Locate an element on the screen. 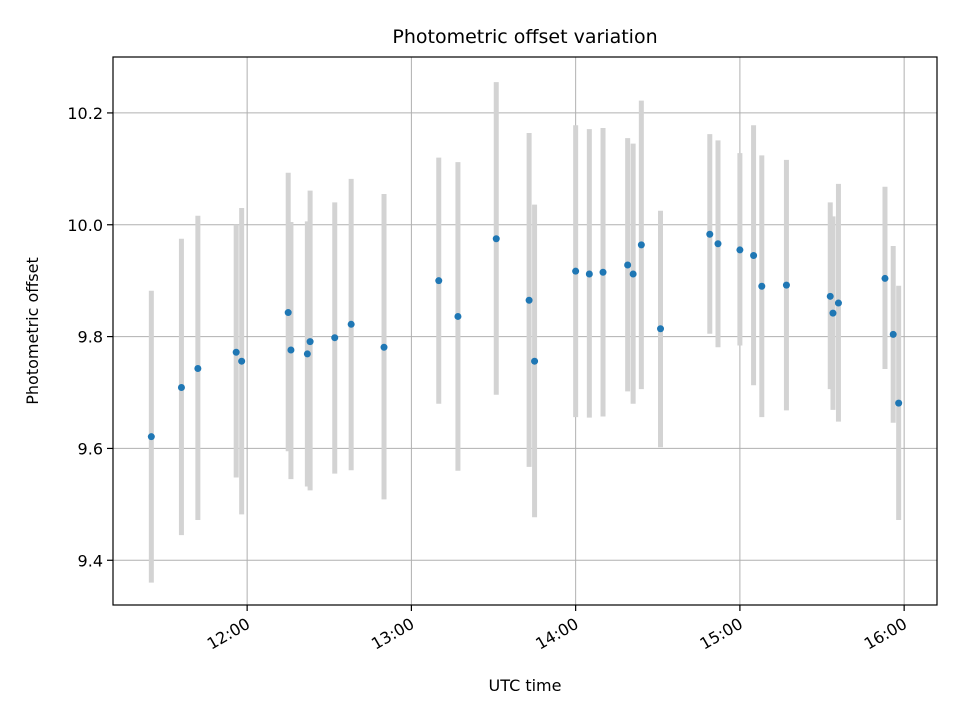  x-axis-title: UTC time is located at coordinates (525, 685).